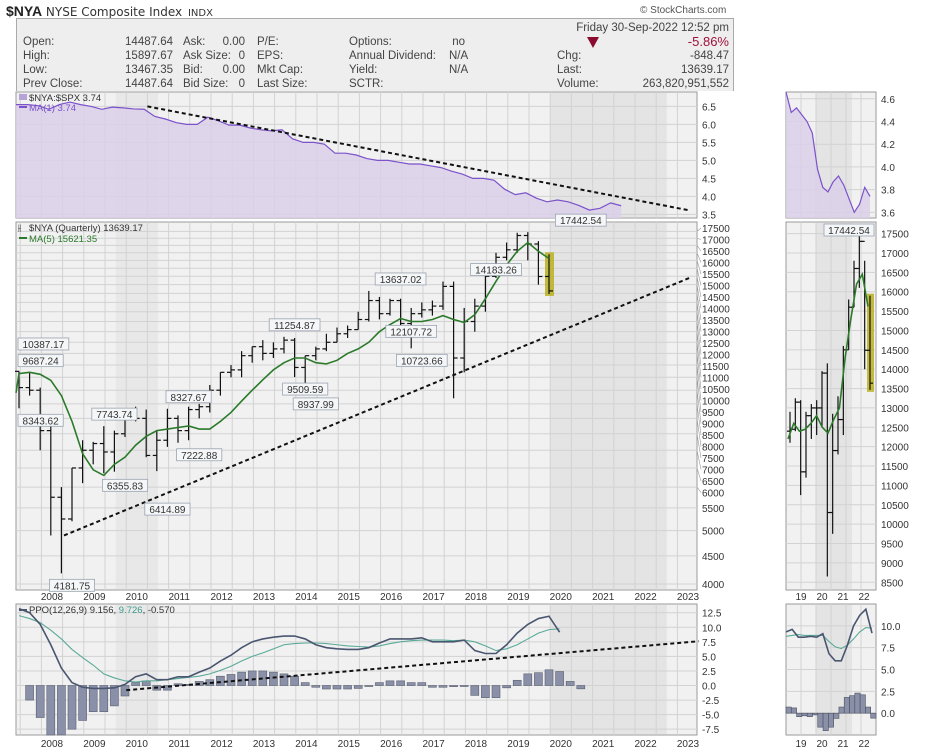 The height and width of the screenshot is (750, 930). What do you see at coordinates (822, 744) in the screenshot?
I see `inset-x-tick-label: 20` at bounding box center [822, 744].